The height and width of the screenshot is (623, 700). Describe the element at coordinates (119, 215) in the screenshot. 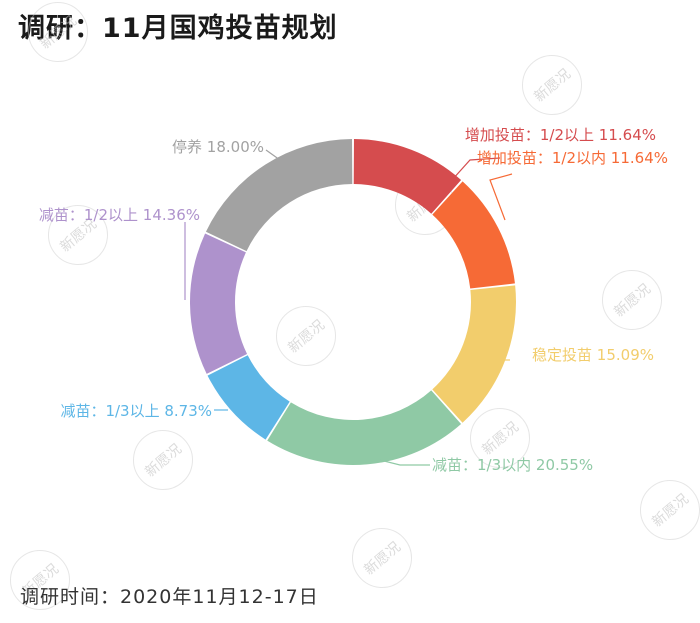

I see `slice-label: 减苗：1/2以上 14.36%` at that location.